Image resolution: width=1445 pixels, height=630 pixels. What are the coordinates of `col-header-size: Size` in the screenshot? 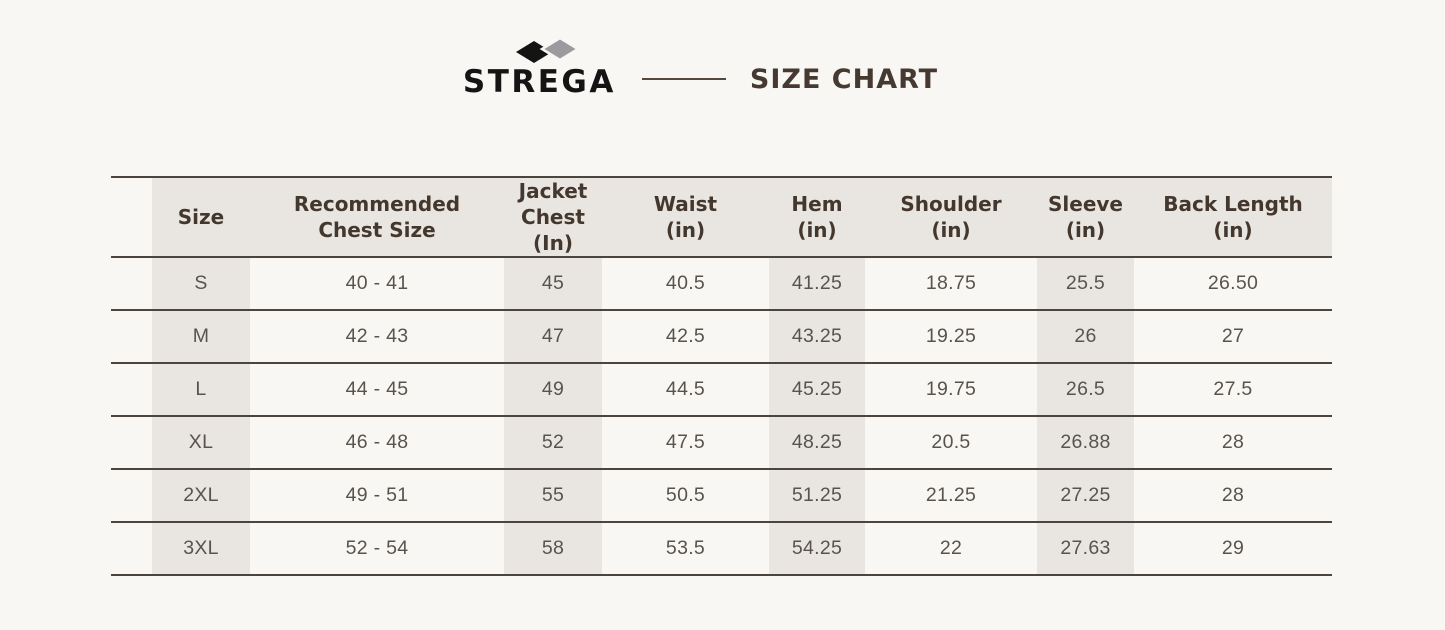 It's located at (201, 217).